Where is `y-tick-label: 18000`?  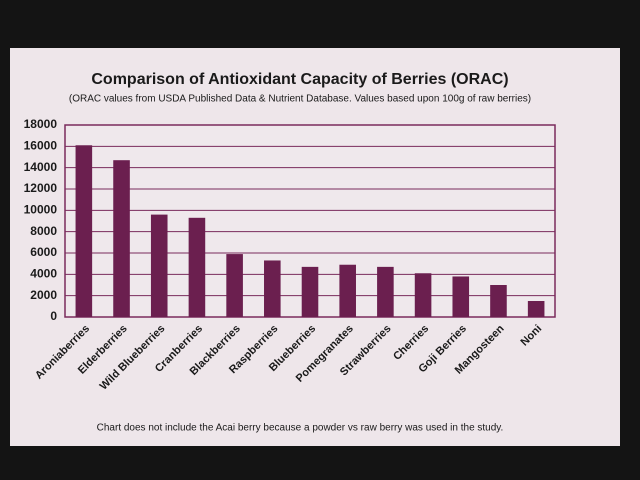 y-tick-label: 18000 is located at coordinates (41, 124).